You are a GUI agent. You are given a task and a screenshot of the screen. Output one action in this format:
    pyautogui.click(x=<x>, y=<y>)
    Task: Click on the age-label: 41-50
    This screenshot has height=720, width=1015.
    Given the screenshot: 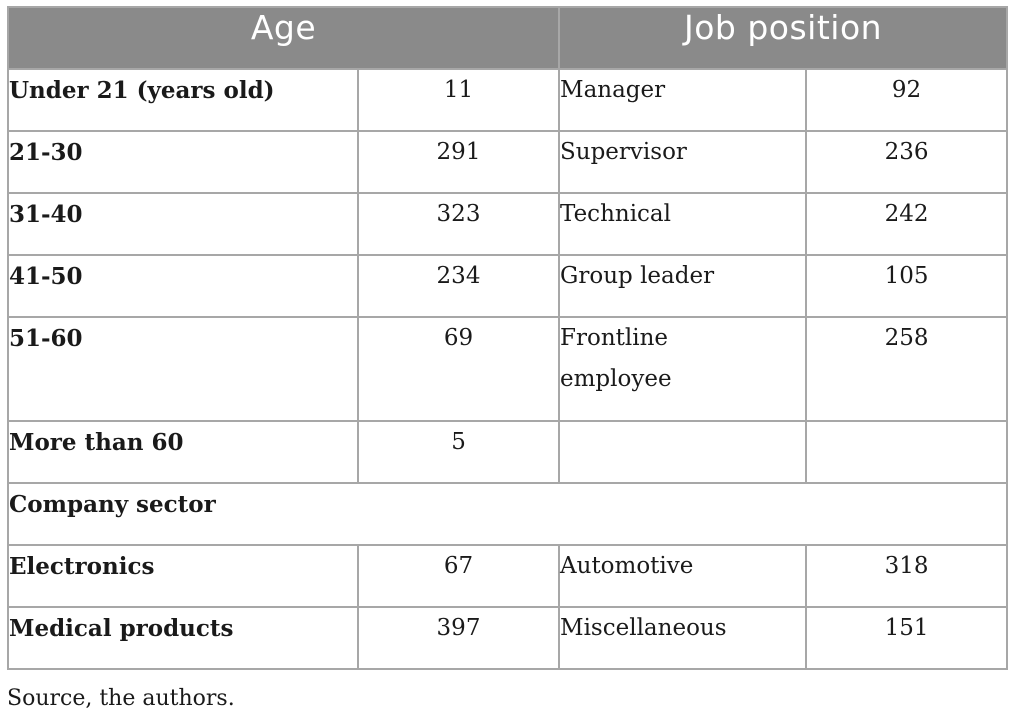 What is the action you would take?
    pyautogui.click(x=183, y=286)
    